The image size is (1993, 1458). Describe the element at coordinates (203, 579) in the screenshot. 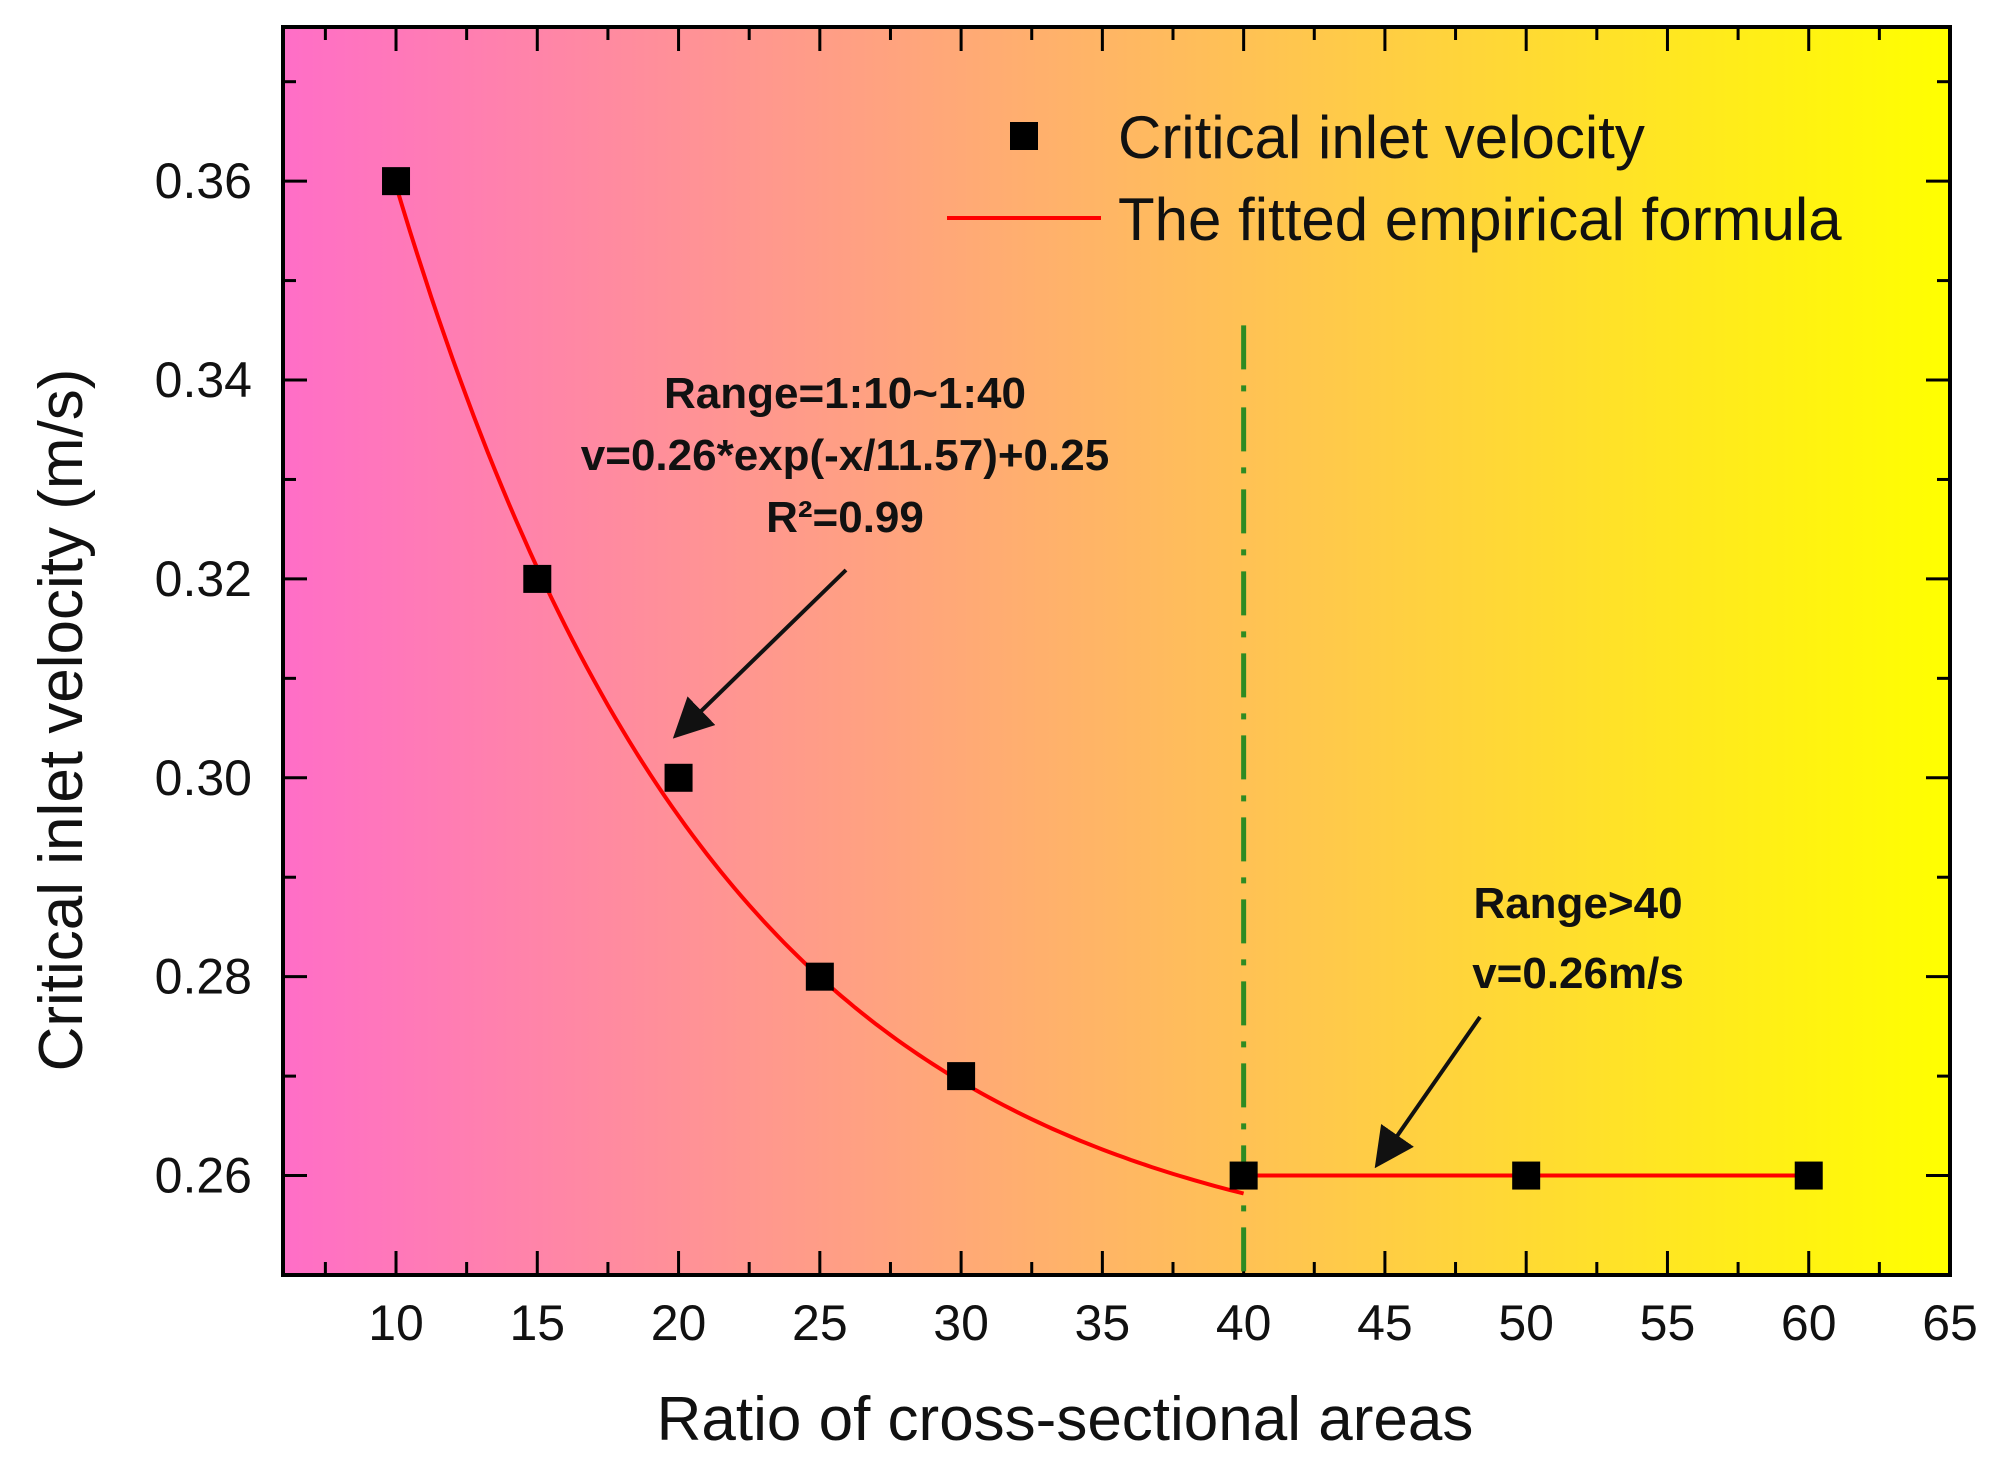

I see `y-tick-label: 0.32` at that location.